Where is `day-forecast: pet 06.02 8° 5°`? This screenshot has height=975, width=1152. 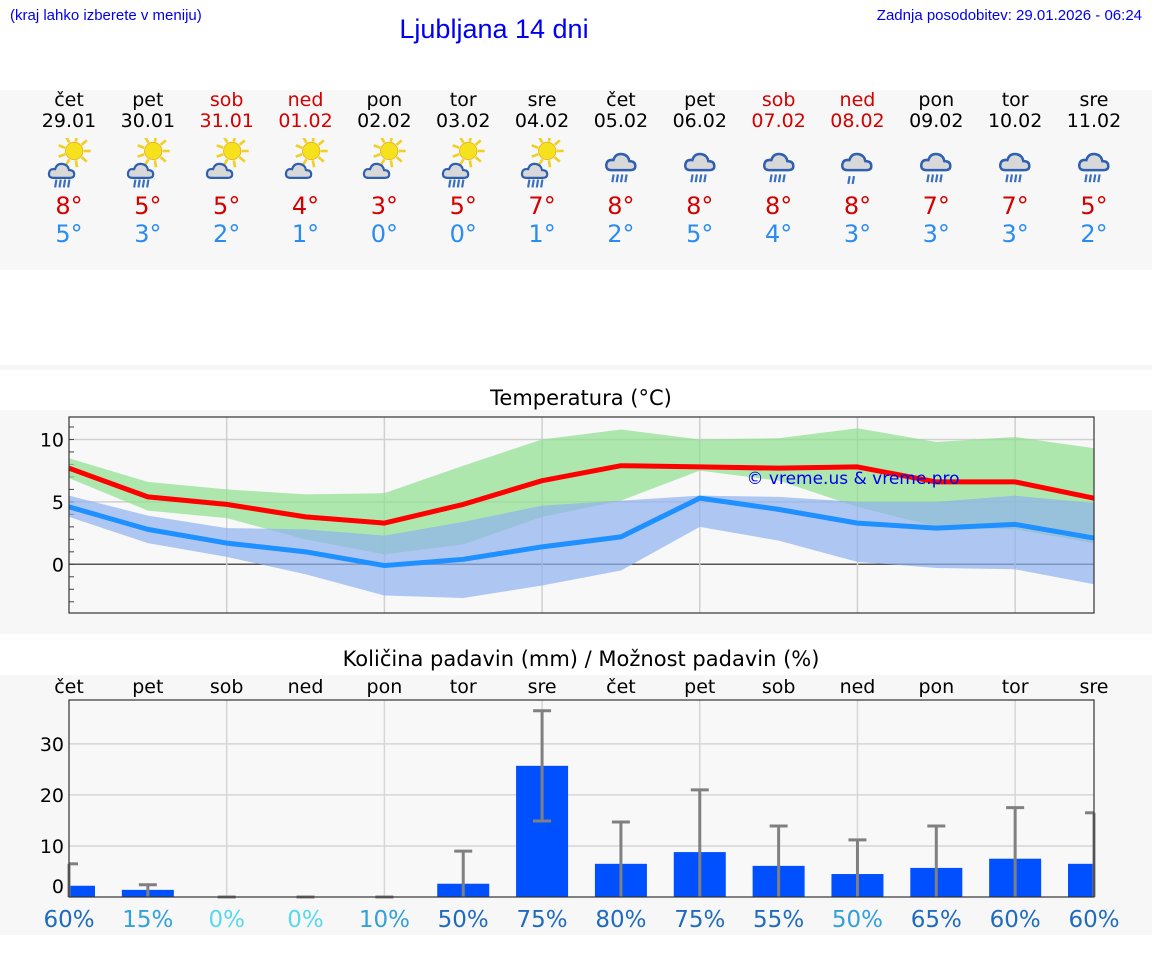
day-forecast: pet 06.02 8° 5° is located at coordinates (700, 169).